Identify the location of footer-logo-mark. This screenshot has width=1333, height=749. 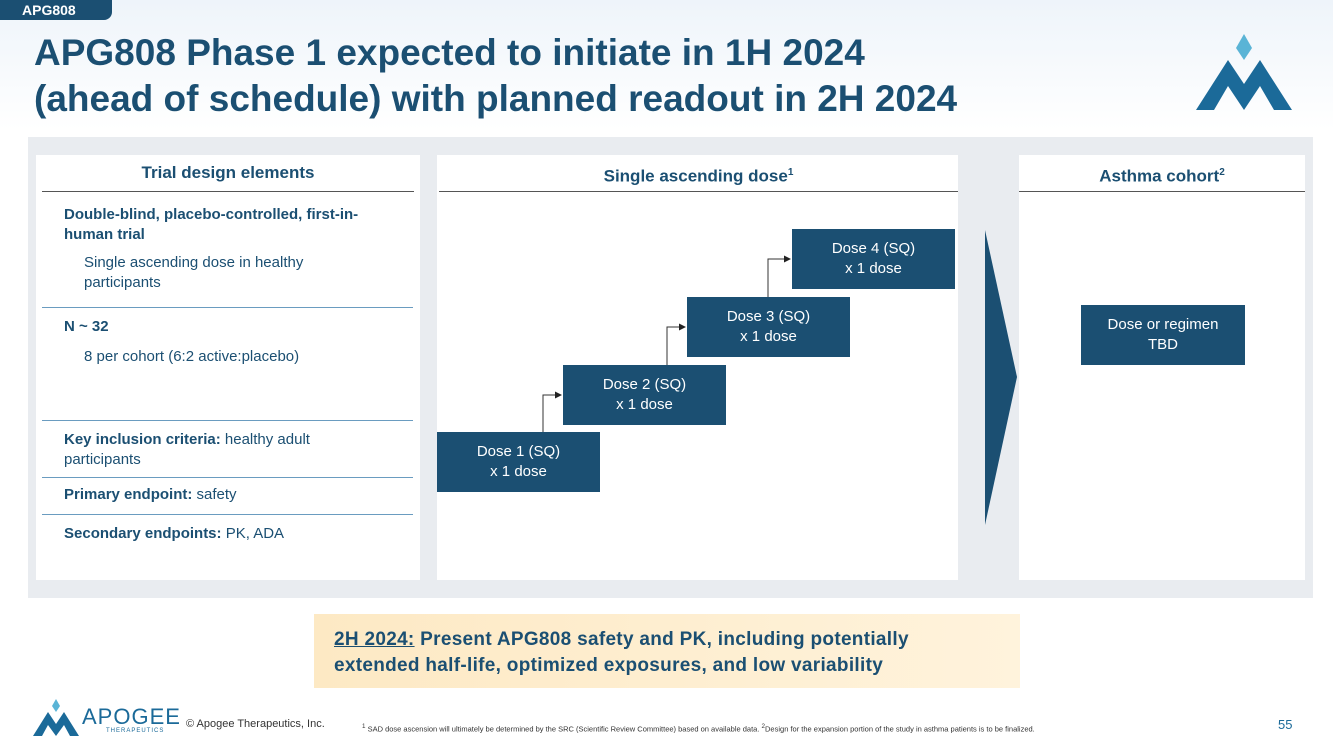
(56, 717).